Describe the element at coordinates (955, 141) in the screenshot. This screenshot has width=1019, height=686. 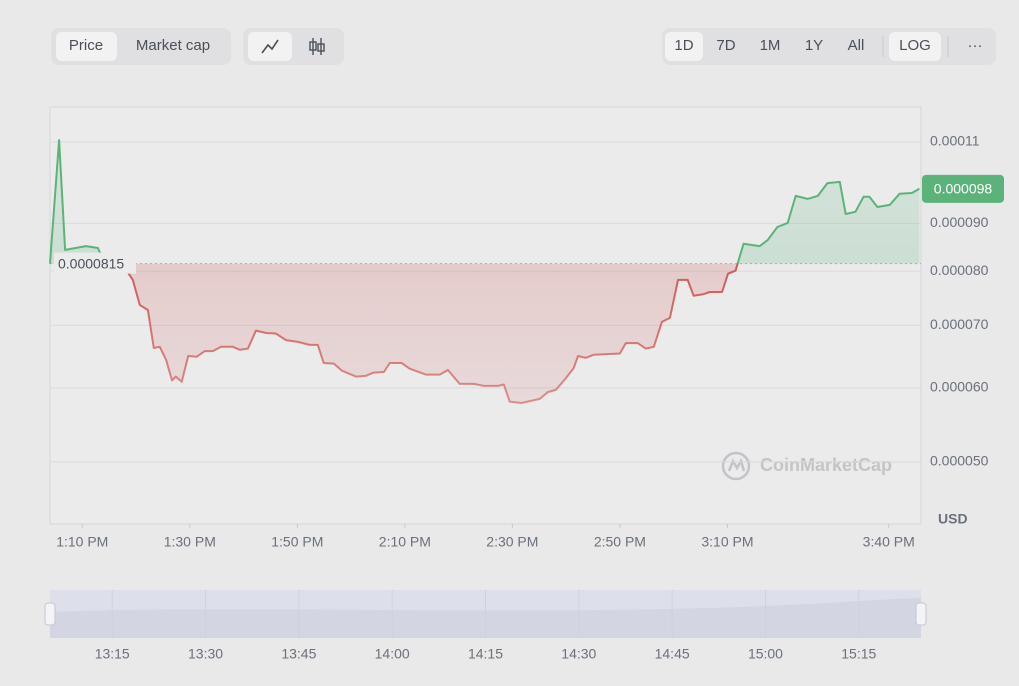
I see `y-tick-label: 0.00011` at that location.